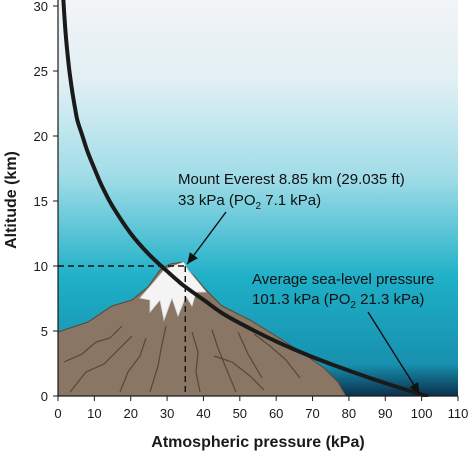 The image size is (474, 455). Describe the element at coordinates (394, 353) in the screenshot. I see `annotation-sea-level-arrow` at that location.